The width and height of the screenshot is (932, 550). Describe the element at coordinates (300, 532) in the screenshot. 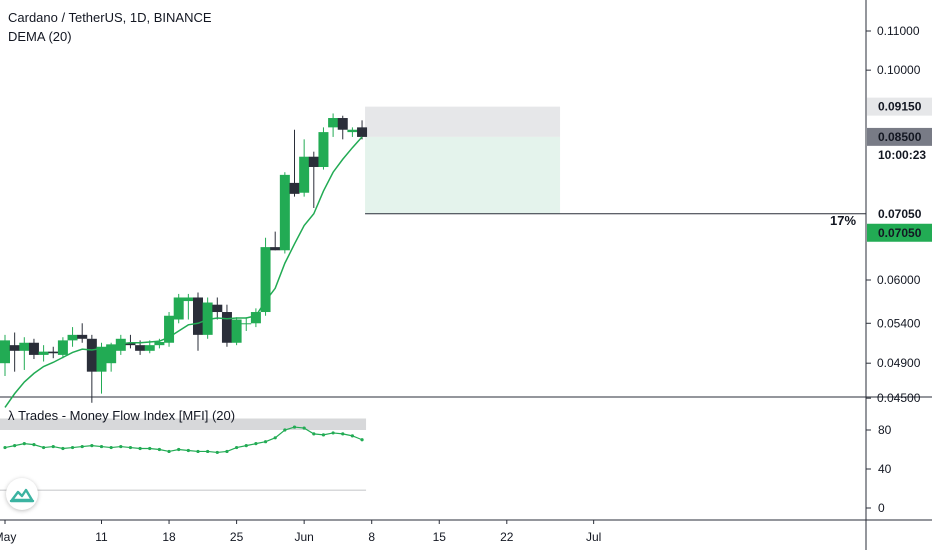

I see `time-axis: May 11 18 25 Jun 8 15 22 Jul` at that location.